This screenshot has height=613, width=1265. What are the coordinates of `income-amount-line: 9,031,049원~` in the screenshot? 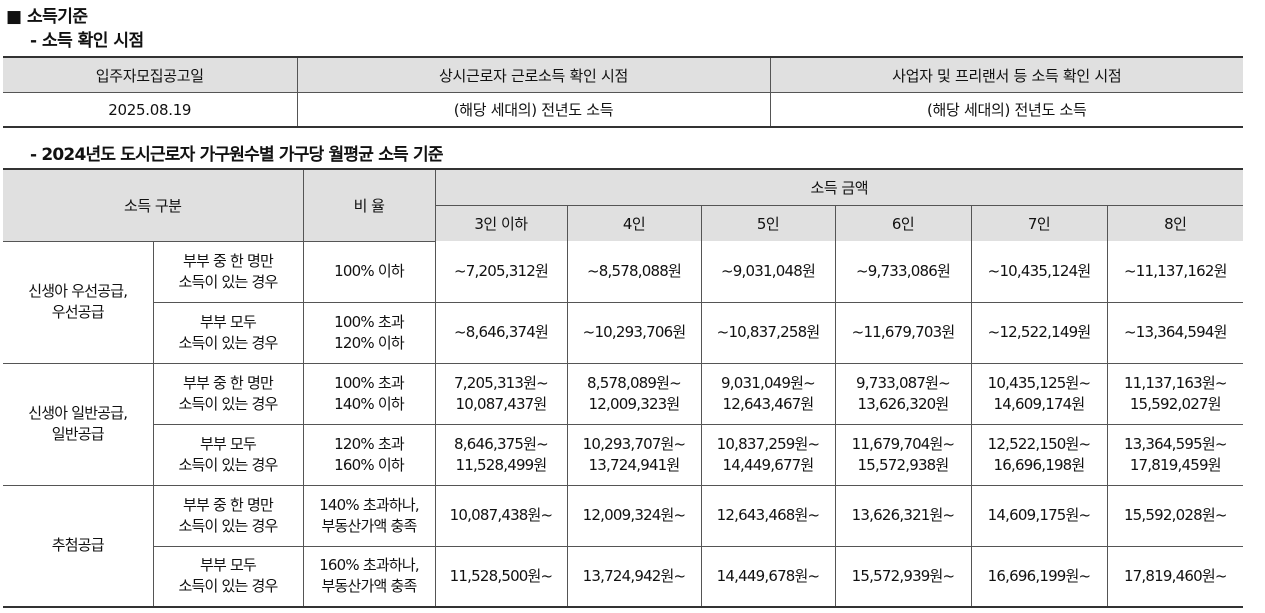 It's located at (768, 382).